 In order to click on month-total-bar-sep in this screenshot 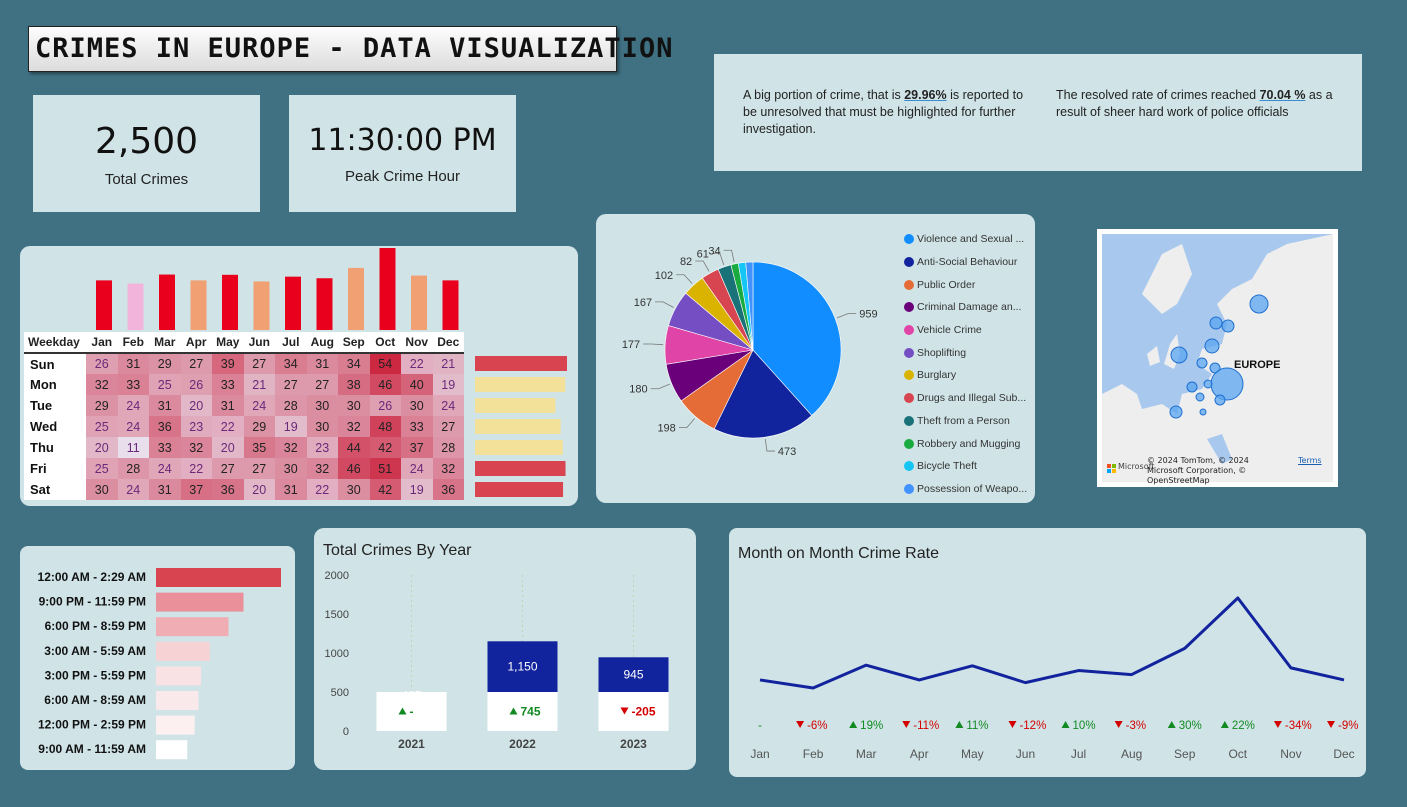, I will do `click(356, 298)`.